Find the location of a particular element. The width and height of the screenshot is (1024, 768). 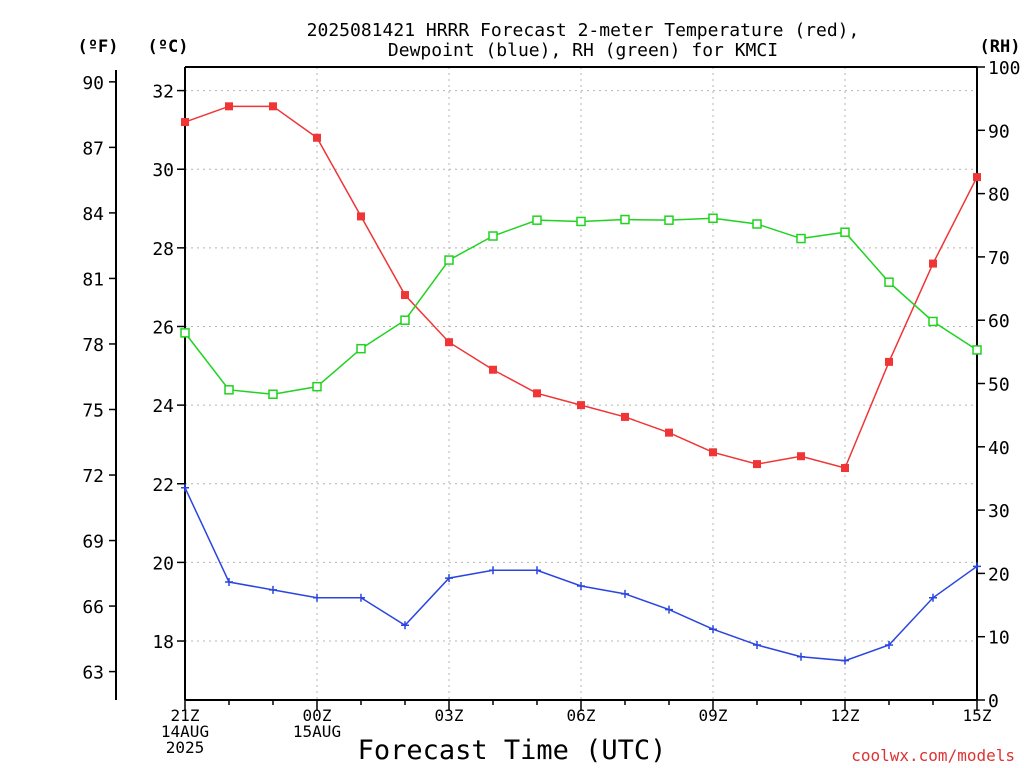

celsius-tick-label: 28 is located at coordinates (163, 249).